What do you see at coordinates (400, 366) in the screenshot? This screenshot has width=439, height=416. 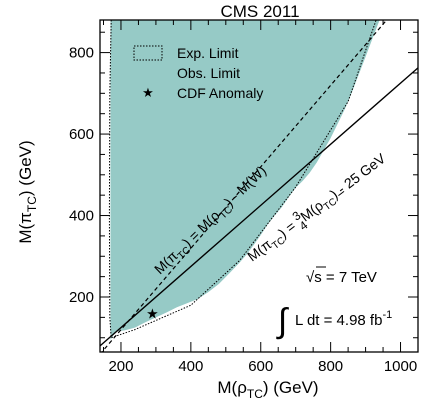 I see `x-tick-label: 1000` at bounding box center [400, 366].